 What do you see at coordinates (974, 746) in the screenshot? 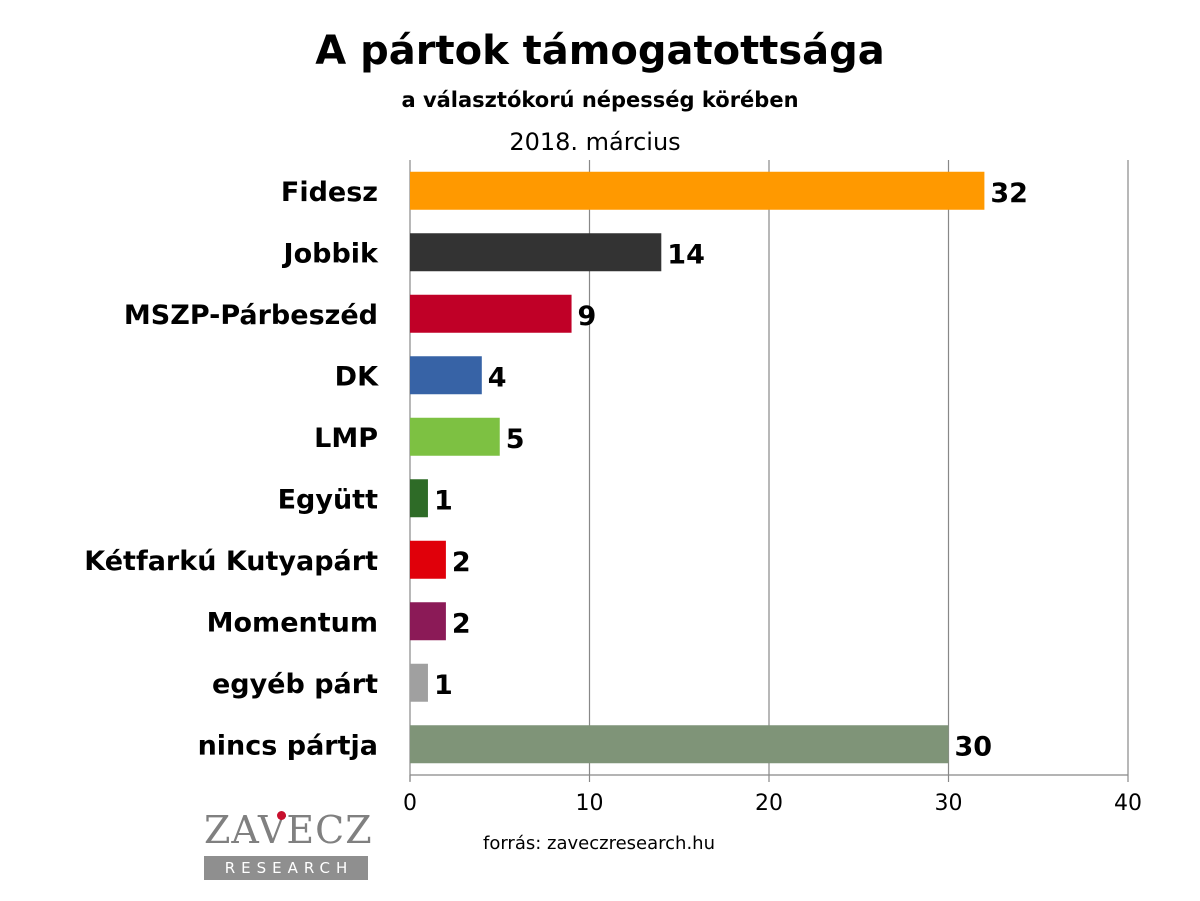
I see `value-label-nincs-p-rtja: 30` at bounding box center [974, 746].